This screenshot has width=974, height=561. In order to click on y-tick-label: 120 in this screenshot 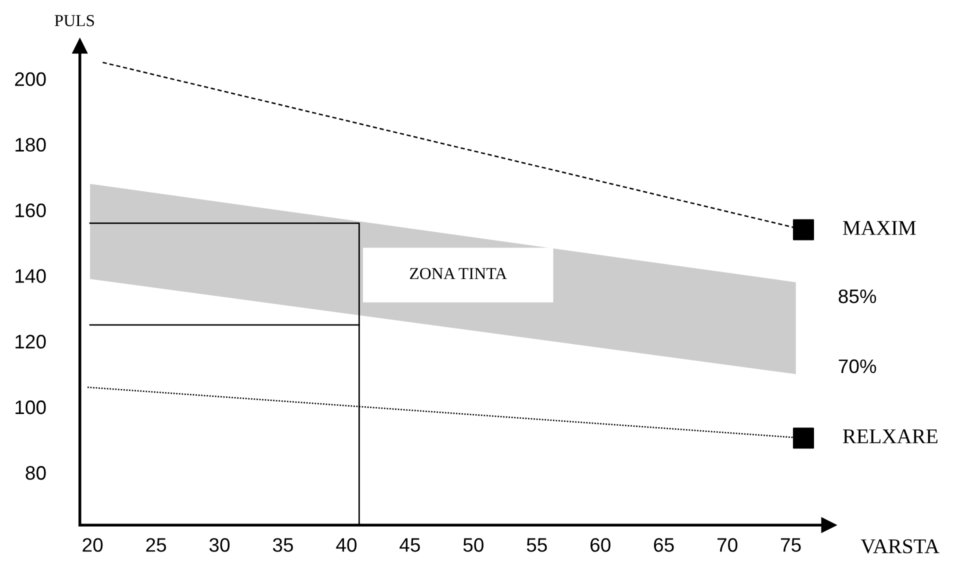, I will do `click(31, 341)`.